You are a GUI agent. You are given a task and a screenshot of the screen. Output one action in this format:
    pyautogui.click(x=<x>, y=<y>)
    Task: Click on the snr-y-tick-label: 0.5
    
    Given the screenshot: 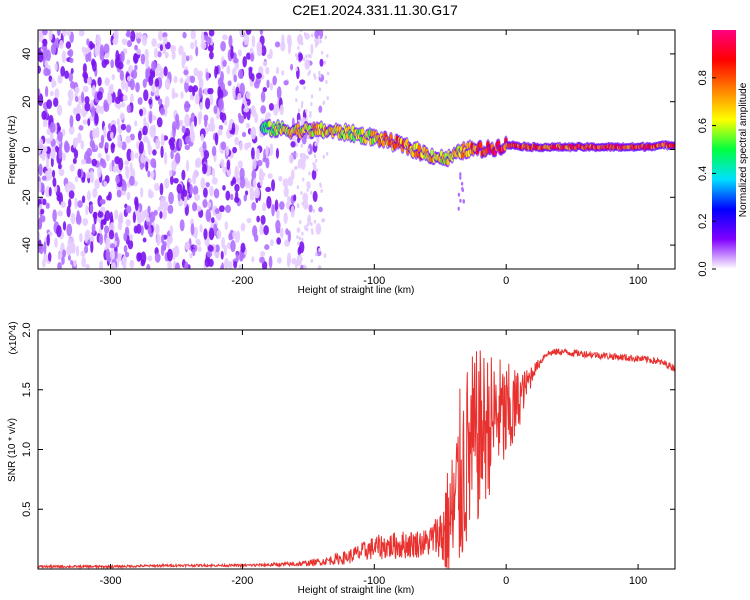 What is the action you would take?
    pyautogui.click(x=27, y=509)
    